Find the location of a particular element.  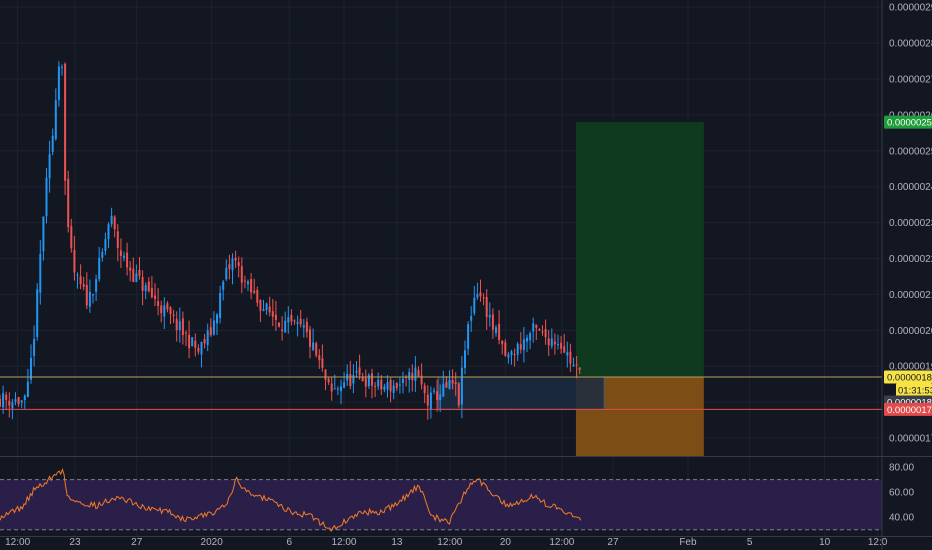

rsi-band is located at coordinates (441, 504).